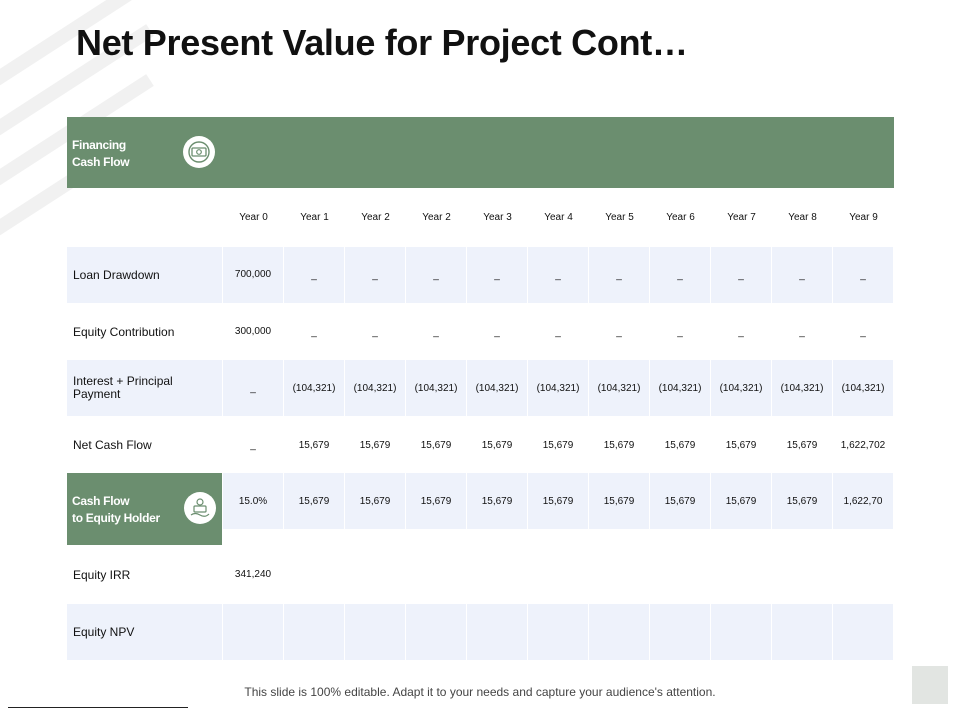 The image size is (960, 720). I want to click on corner-box, so click(930, 685).